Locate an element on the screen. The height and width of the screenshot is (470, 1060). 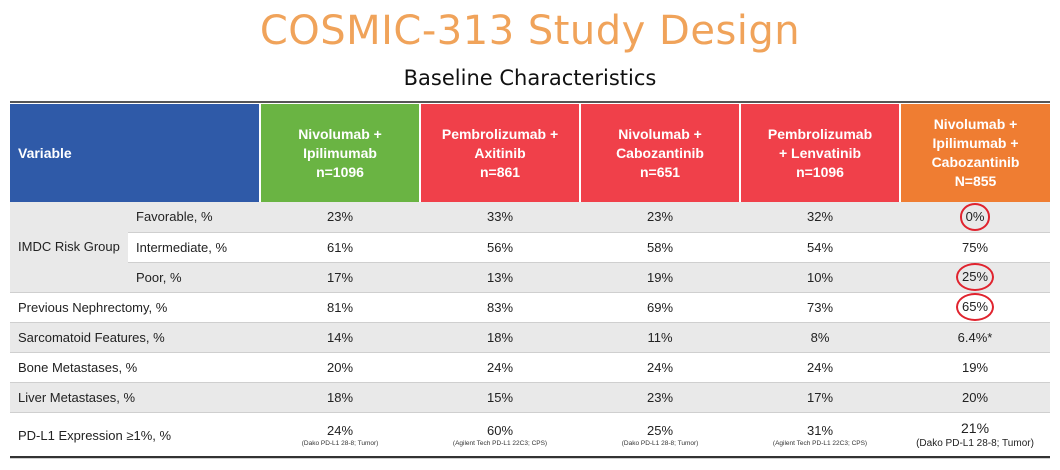
arm-header-line: n=861 is located at coordinates (500, 171).